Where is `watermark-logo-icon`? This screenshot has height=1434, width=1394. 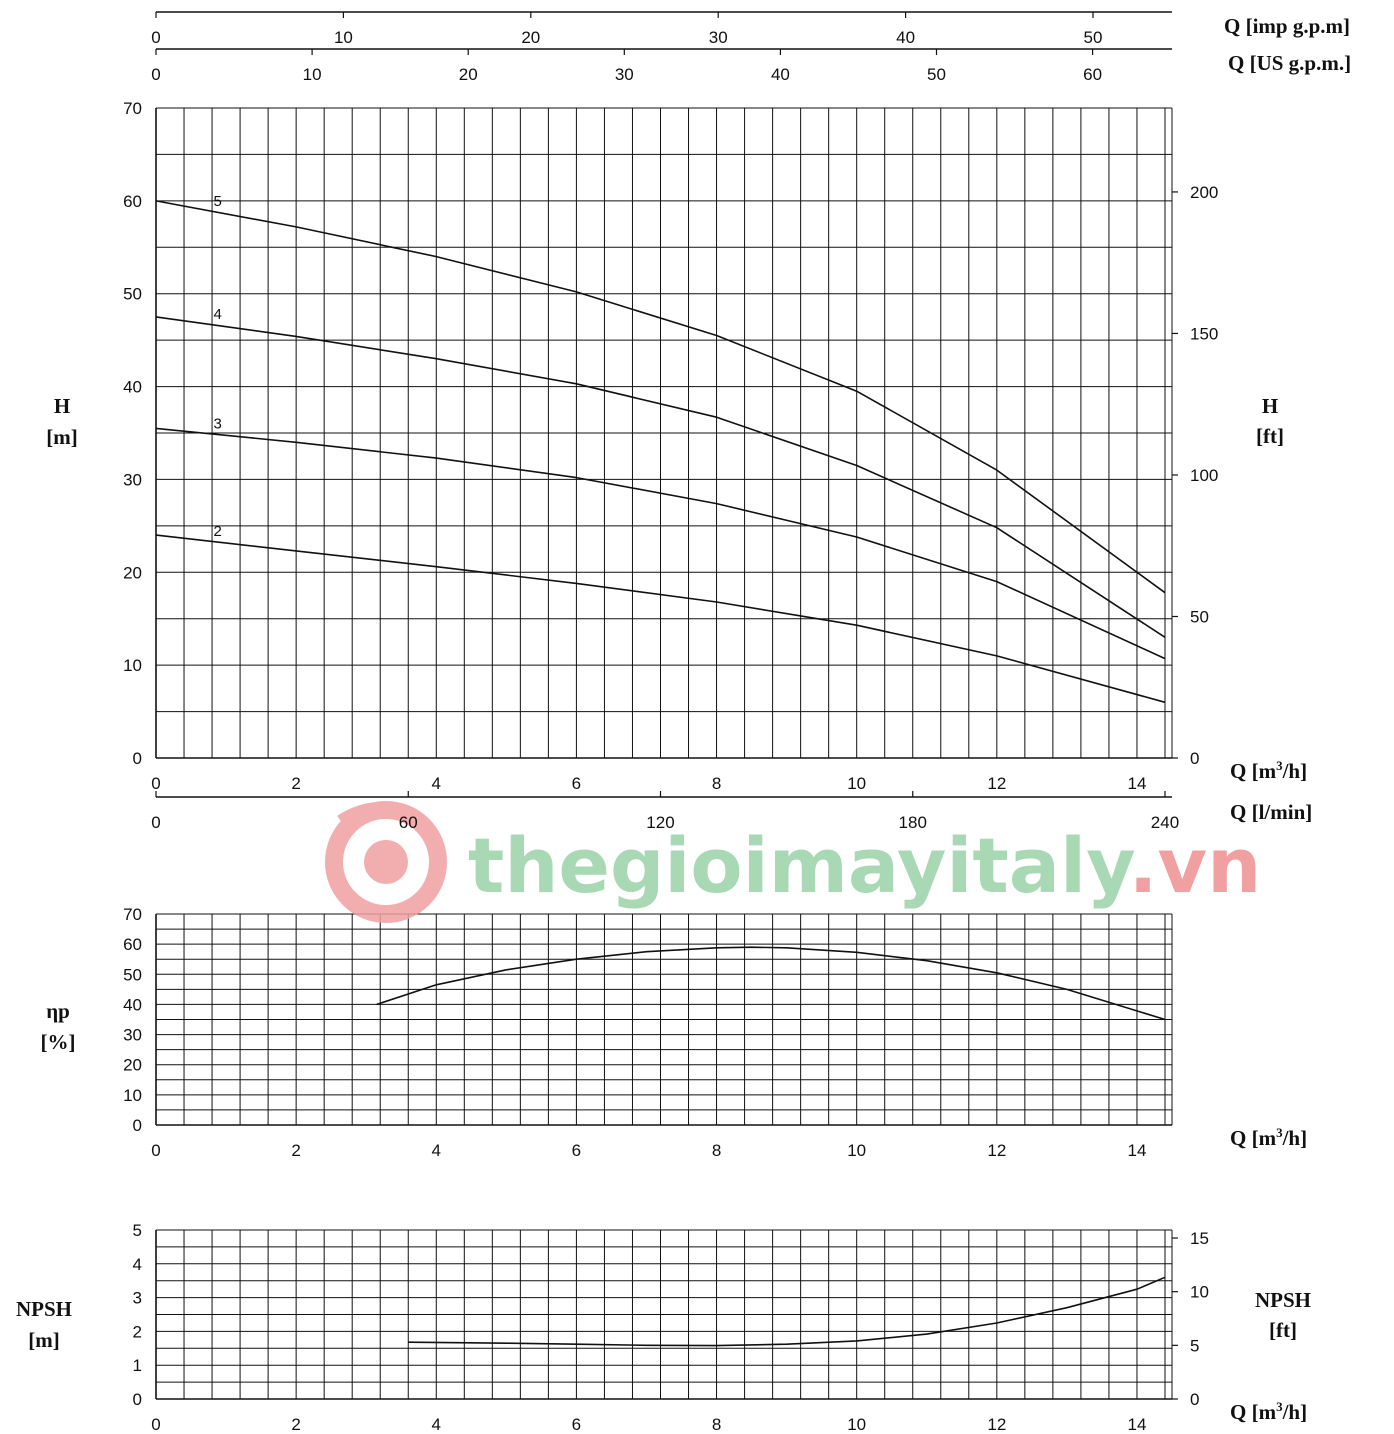 watermark-logo-icon is located at coordinates (386, 862).